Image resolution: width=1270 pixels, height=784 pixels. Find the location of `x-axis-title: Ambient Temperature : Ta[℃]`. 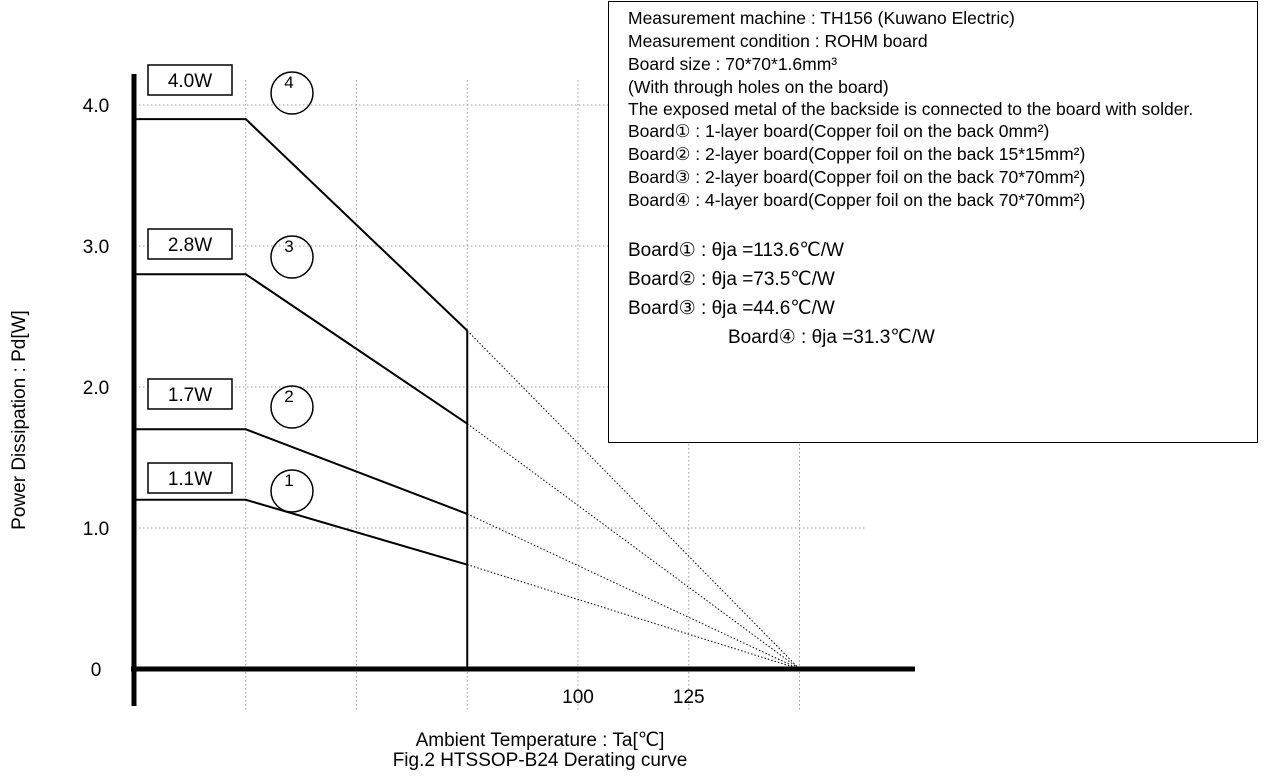

x-axis-title: Ambient Temperature : Ta[℃] is located at coordinates (540, 740).